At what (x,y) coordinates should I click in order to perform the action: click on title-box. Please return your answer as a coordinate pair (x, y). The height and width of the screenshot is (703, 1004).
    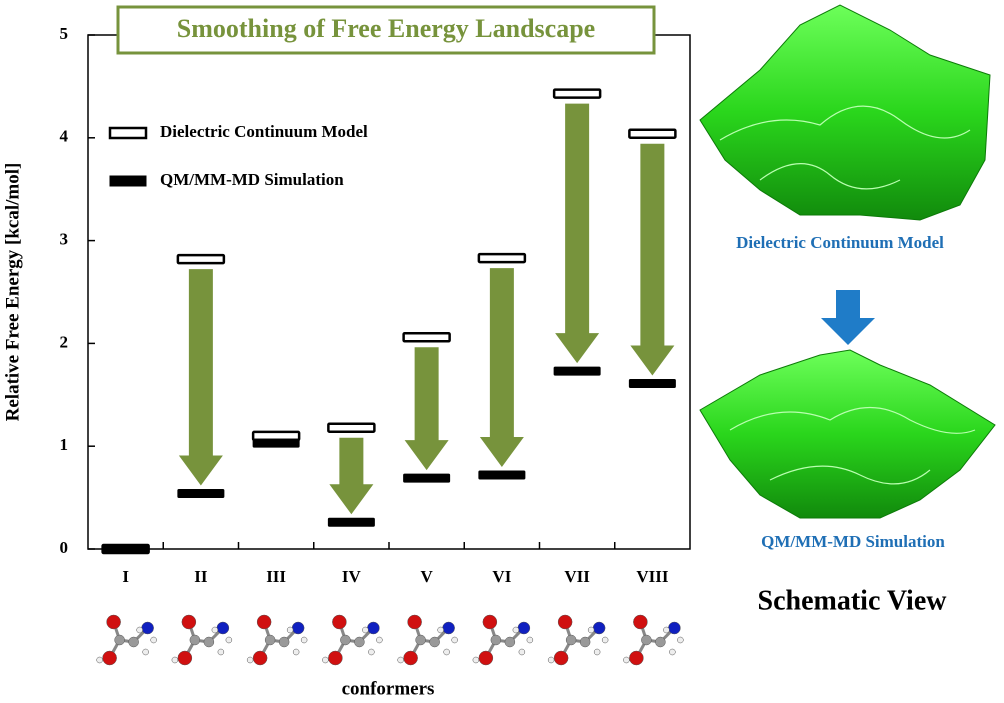
    Looking at the image, I should click on (386, 30).